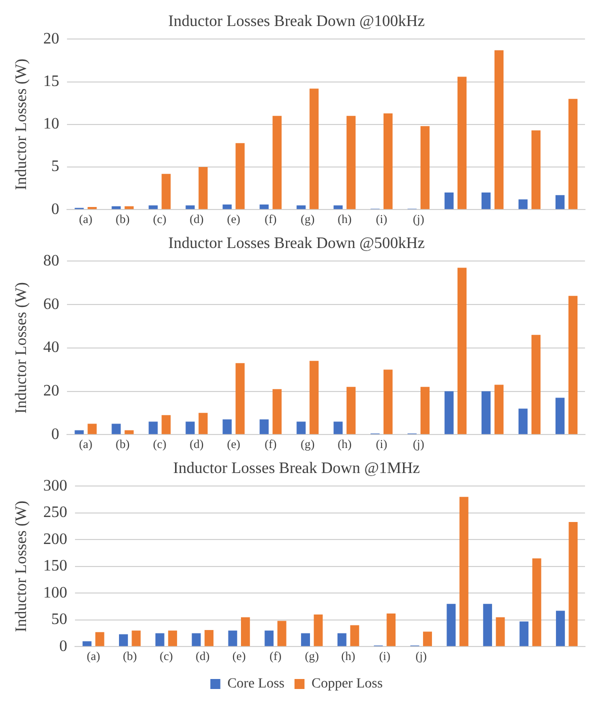 Image resolution: width=603 pixels, height=709 pixels. I want to click on y-tick-label: 80, so click(51, 261).